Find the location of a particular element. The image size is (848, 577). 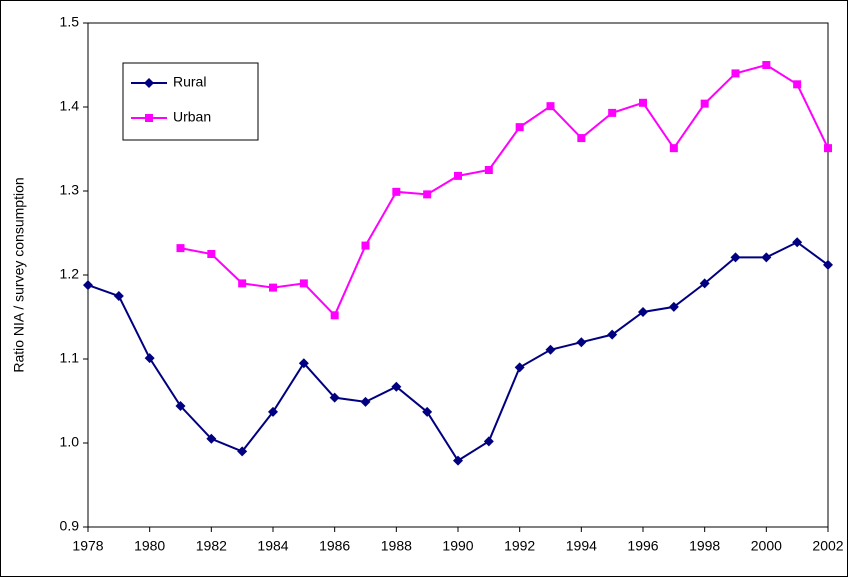

x-tick-label: 1982 is located at coordinates (211, 546).